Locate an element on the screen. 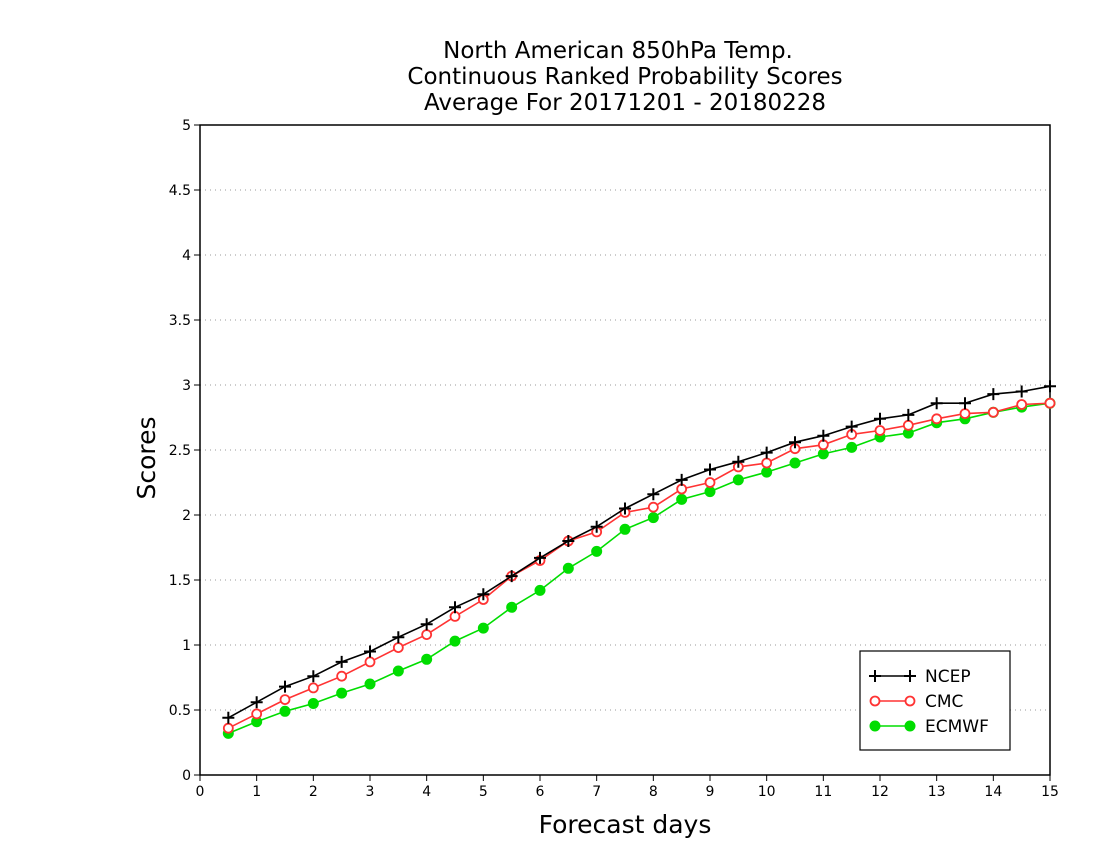 This screenshot has height=850, width=1100. y-tick-label: 4.5 is located at coordinates (180, 191).